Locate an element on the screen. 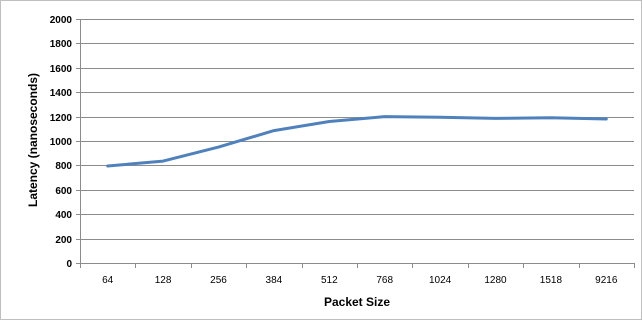  y-tick-label: 400 is located at coordinates (63, 215).